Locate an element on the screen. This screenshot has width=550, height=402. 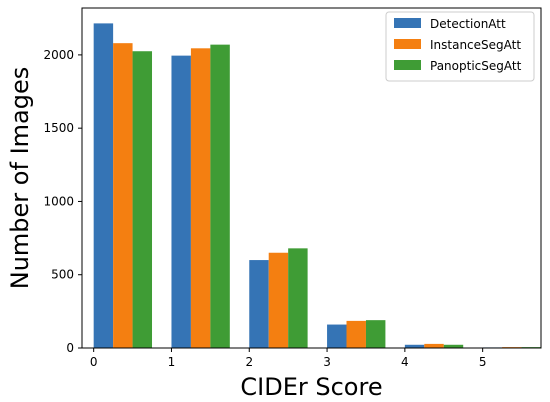
legend-label-instancesegatt: InstanceSegAtt is located at coordinates (475, 45).